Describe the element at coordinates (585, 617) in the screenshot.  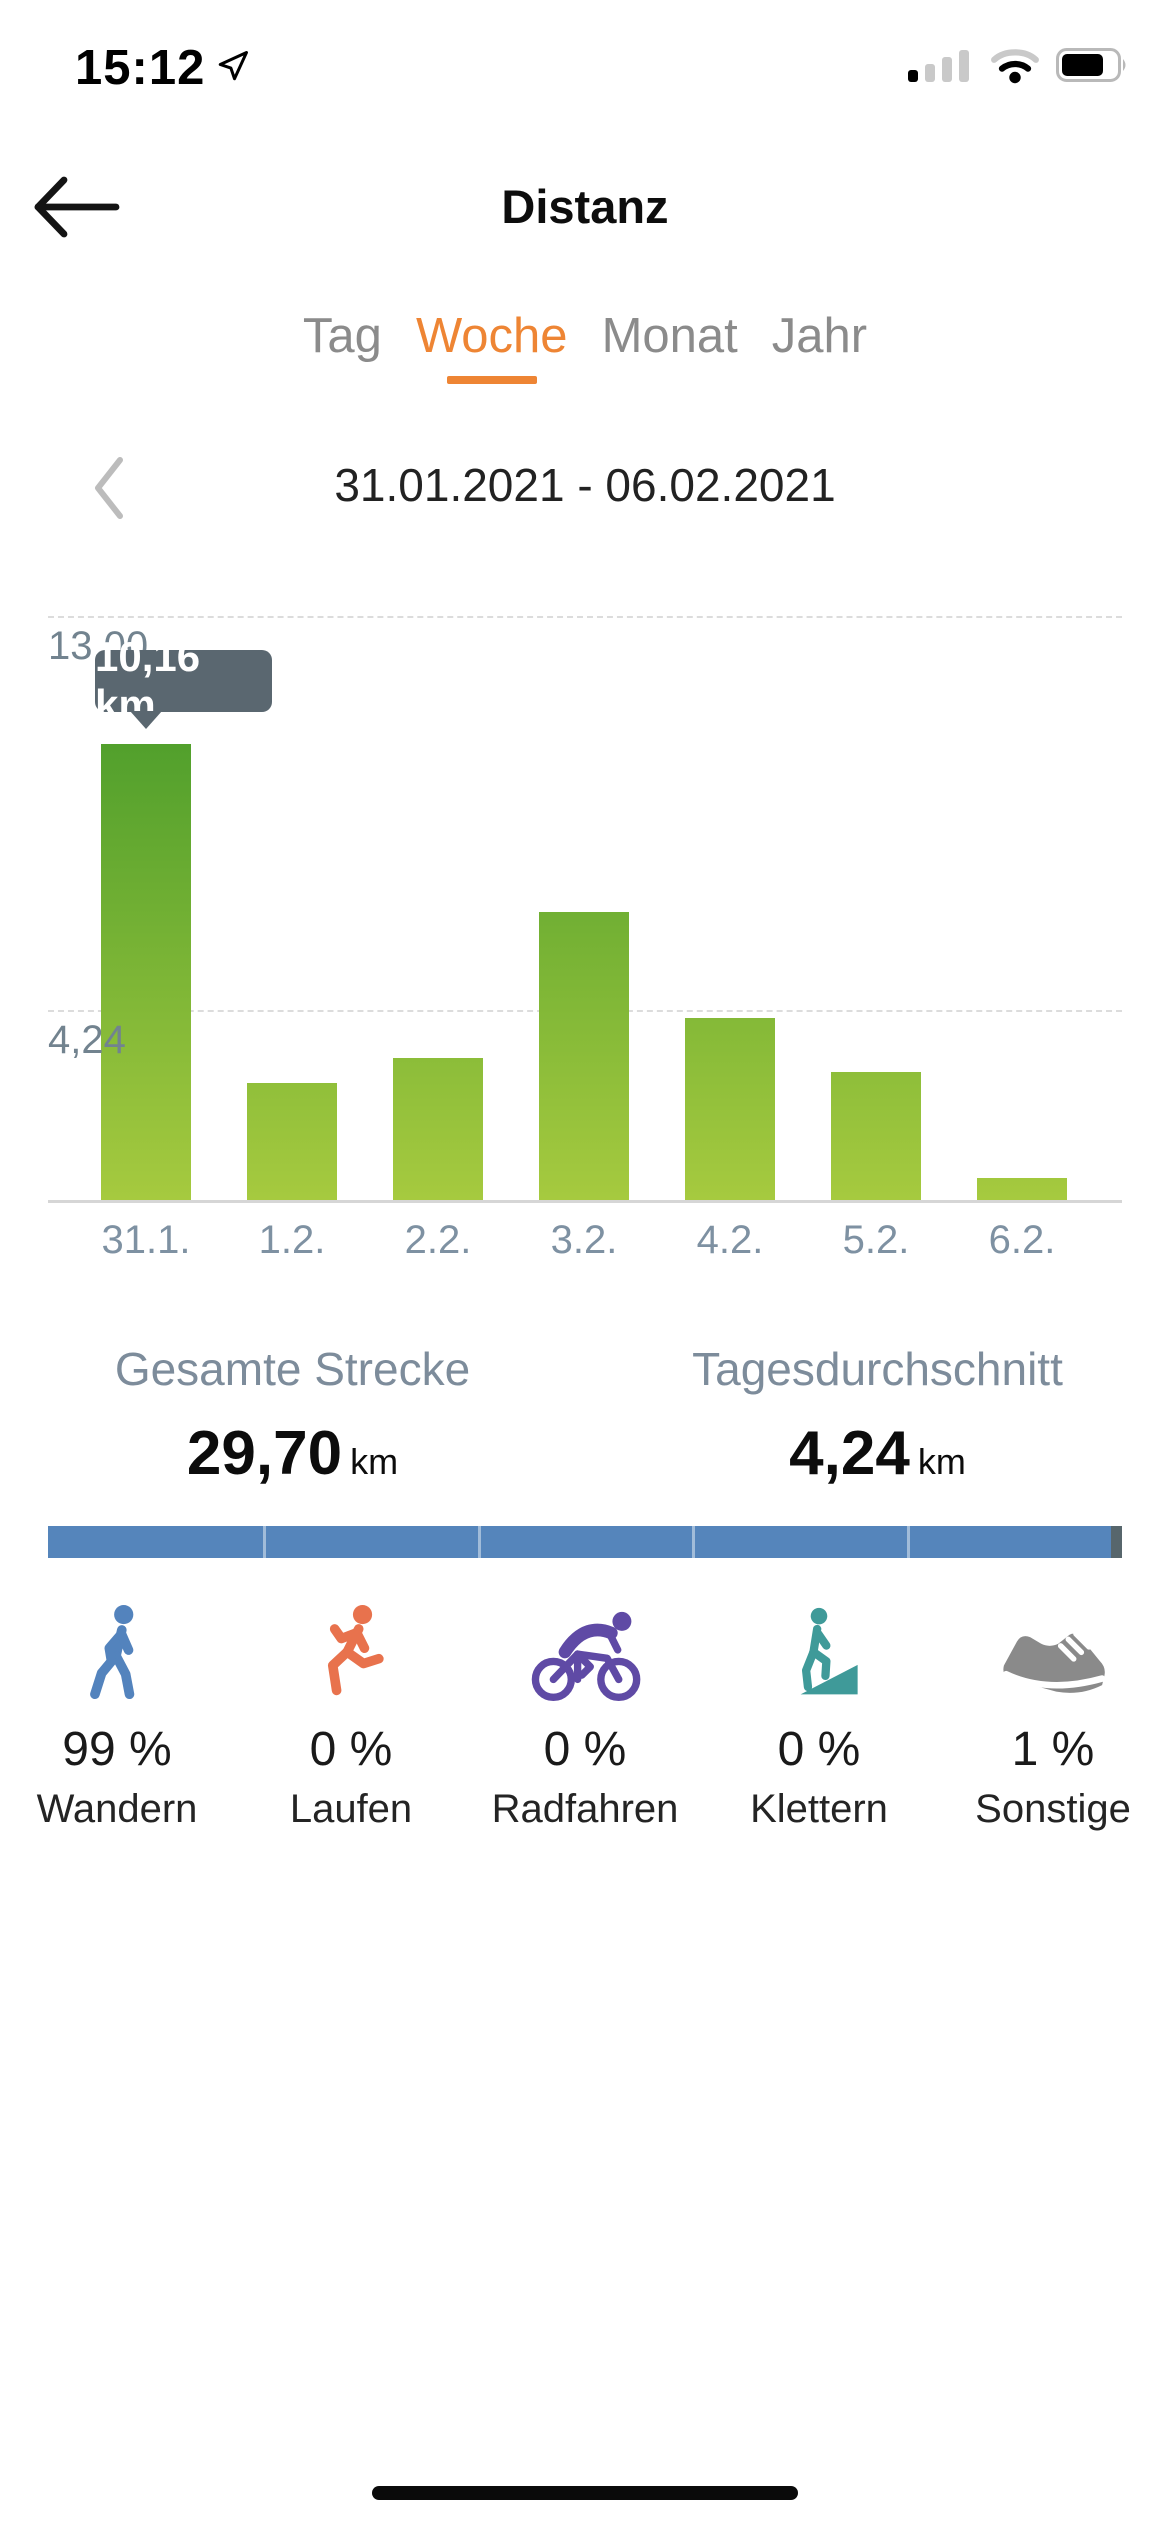
I see `gridline-13,00` at that location.